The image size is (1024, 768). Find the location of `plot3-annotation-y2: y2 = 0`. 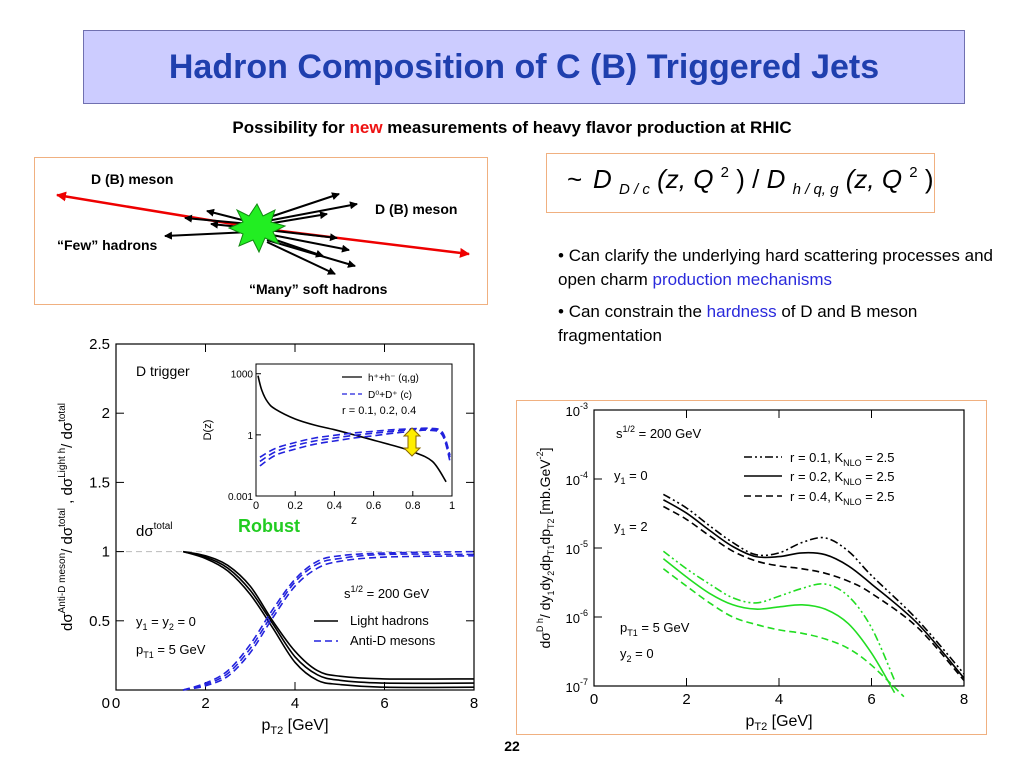

plot3-annotation-y2: y2 = 0 is located at coordinates (637, 655).